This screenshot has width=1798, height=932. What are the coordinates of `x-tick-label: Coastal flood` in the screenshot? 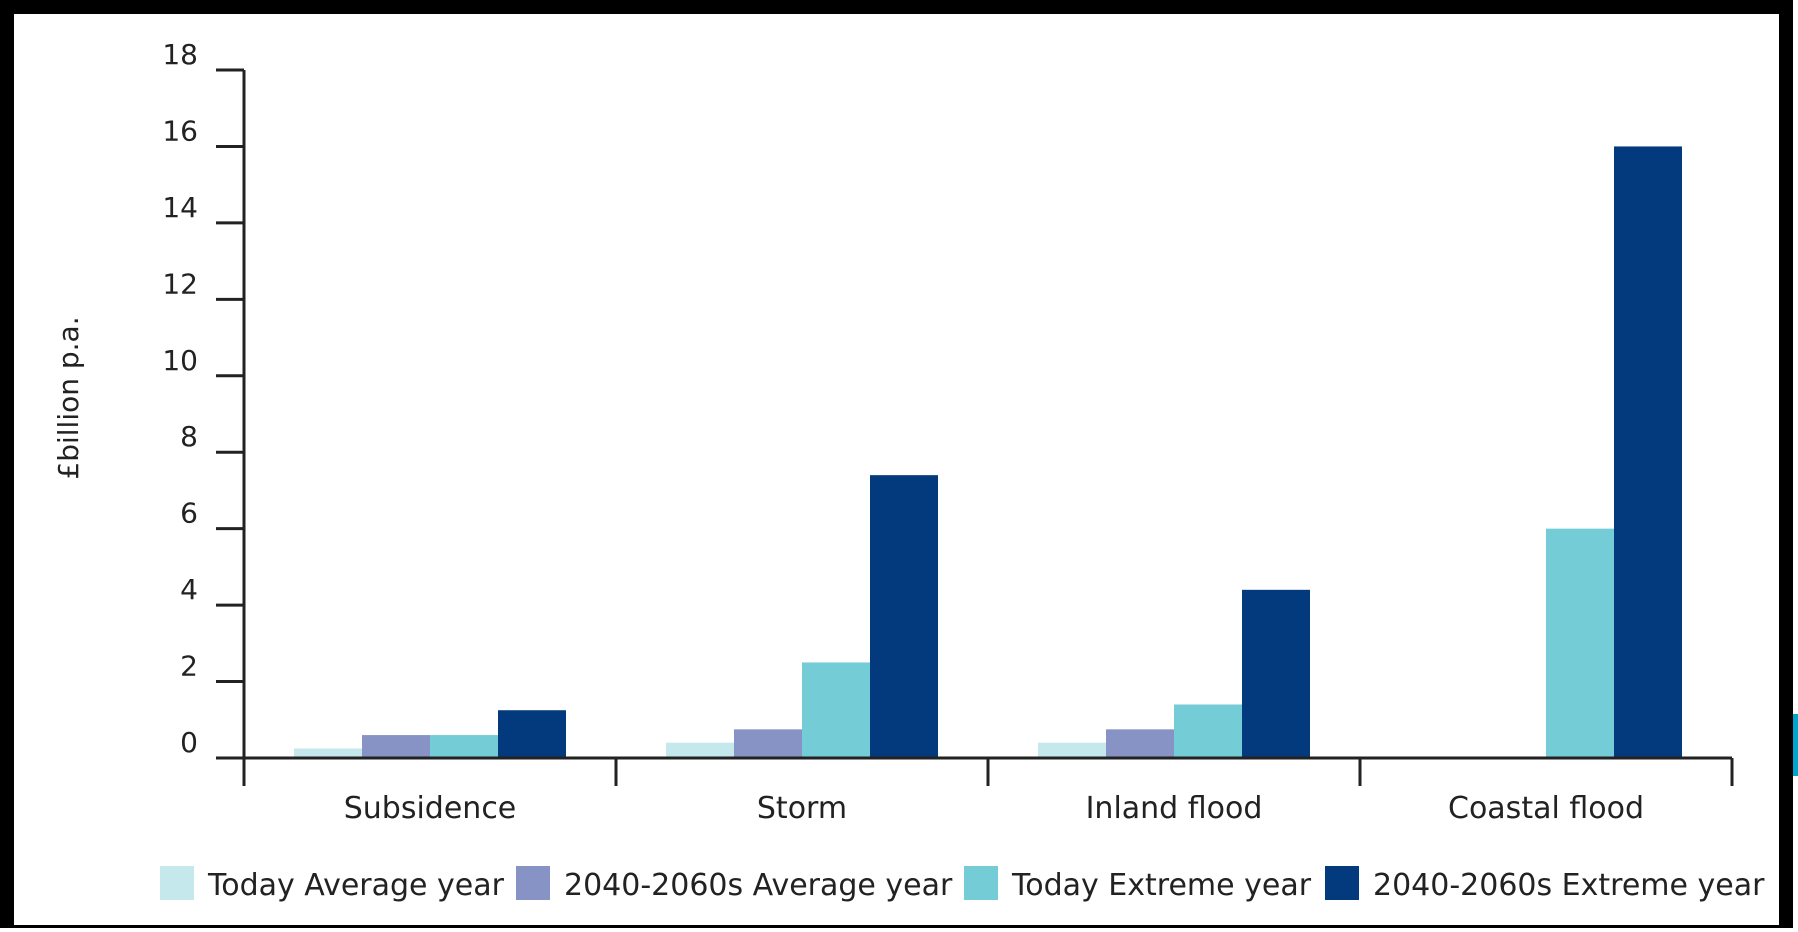 It's located at (1546, 808).